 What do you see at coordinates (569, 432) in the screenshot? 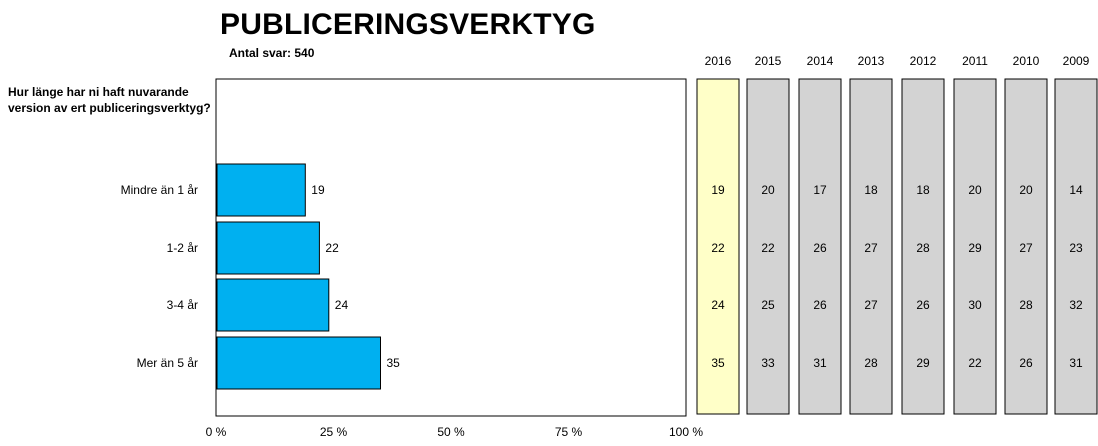
I see `x-tick-label: 75 %` at bounding box center [569, 432].